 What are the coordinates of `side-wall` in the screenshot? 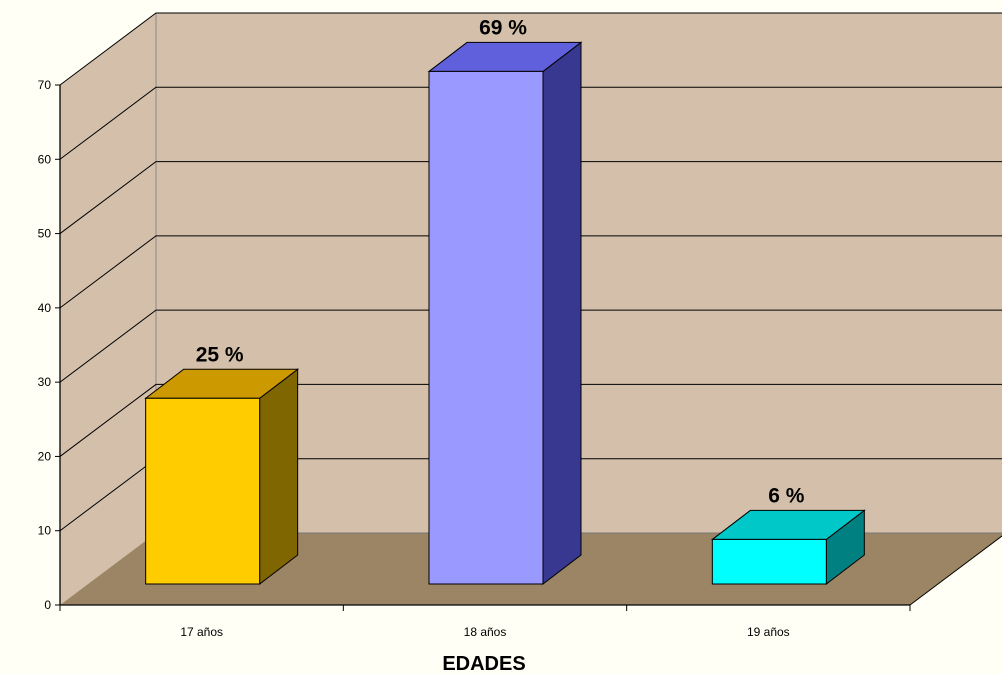 It's located at (108, 309).